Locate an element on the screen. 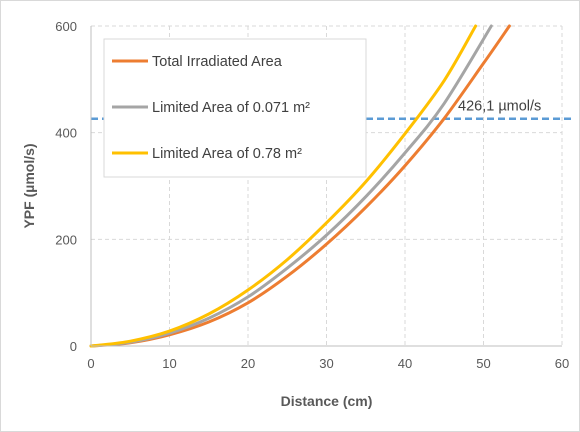 The image size is (580, 432). legend-entry-3: Limited Area of 0.78 m² is located at coordinates (227, 154).